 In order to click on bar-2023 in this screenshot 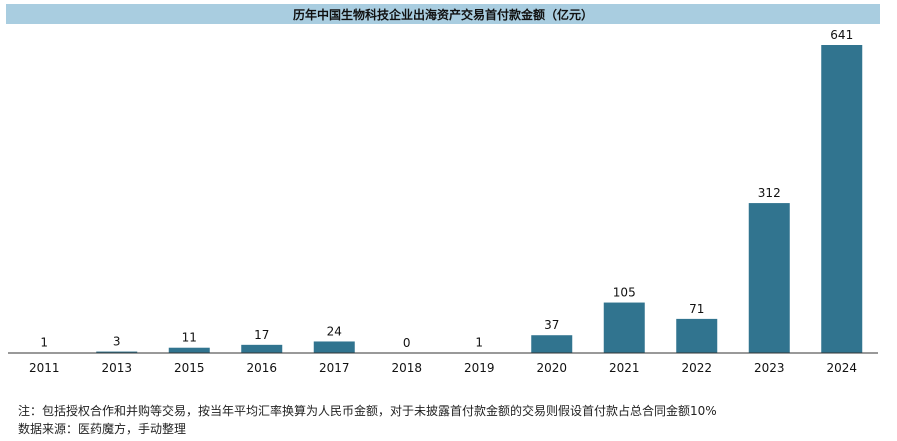, I will do `click(769, 278)`.